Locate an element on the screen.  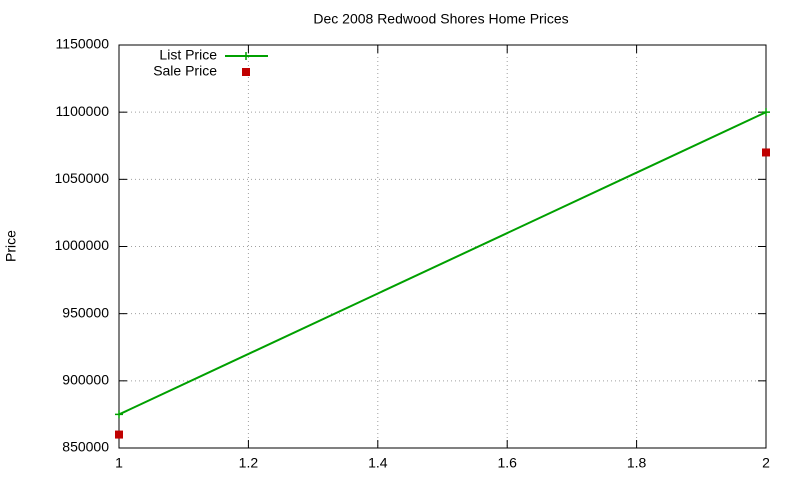
y-axis-label: Price is located at coordinates (11, 246).